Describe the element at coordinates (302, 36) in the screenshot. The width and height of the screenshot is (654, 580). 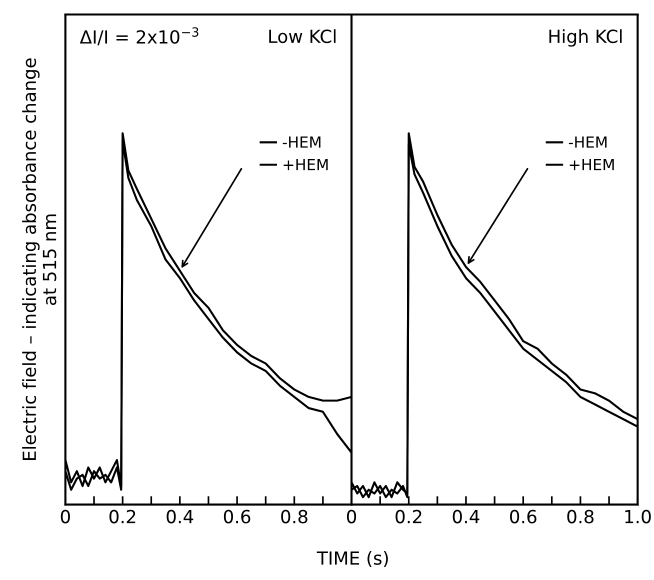
I see `chart-title: Low KCl` at that location.